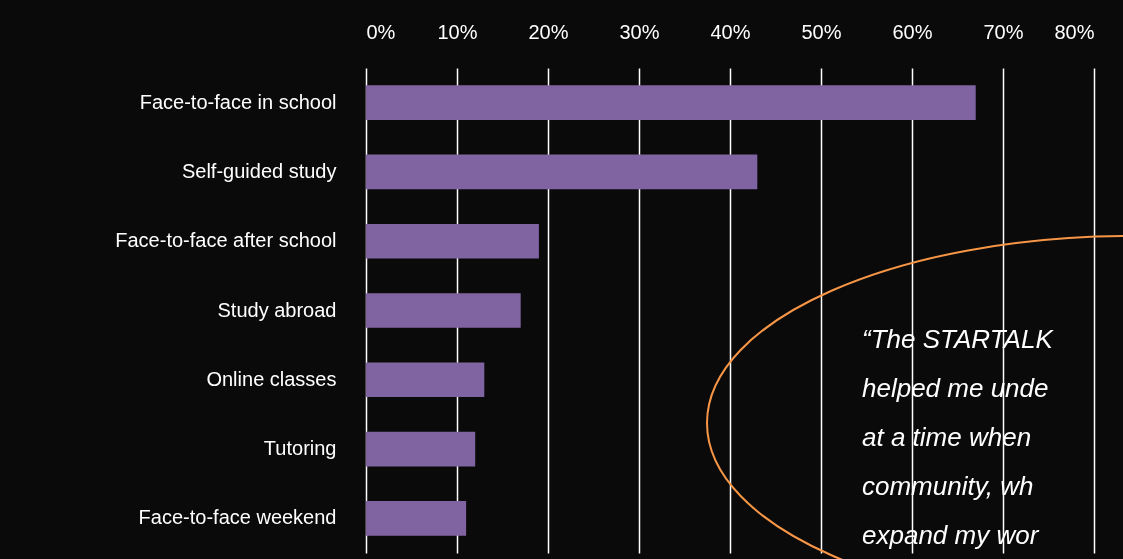 The height and width of the screenshot is (559, 1123). What do you see at coordinates (548, 31) in the screenshot?
I see `x-tick-label: 20%` at bounding box center [548, 31].